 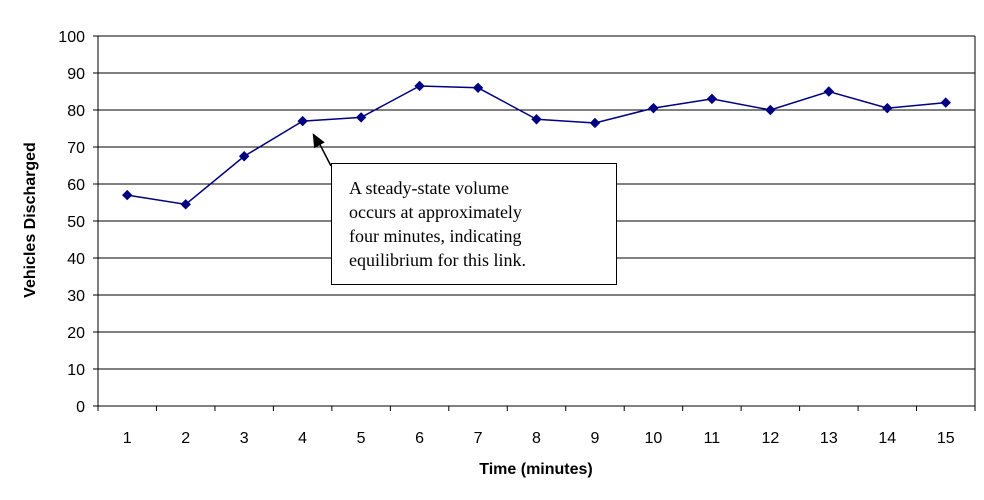 I want to click on x-tick-label: 11, so click(x=712, y=438).